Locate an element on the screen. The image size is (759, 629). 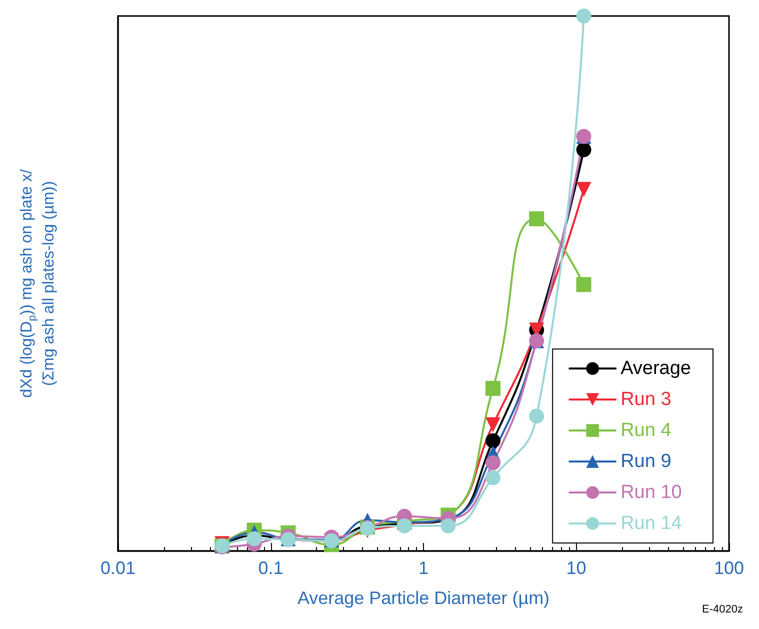
x-tick-label: 100 is located at coordinates (729, 568).